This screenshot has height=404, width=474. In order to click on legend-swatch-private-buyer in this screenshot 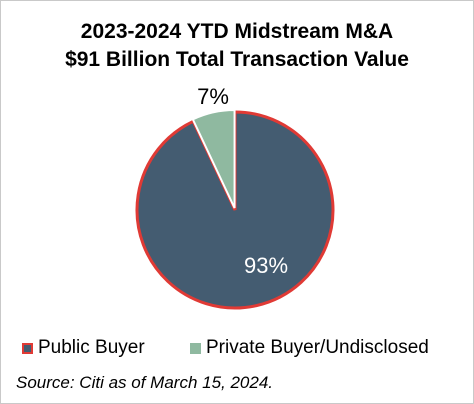, I will do `click(195, 348)`.